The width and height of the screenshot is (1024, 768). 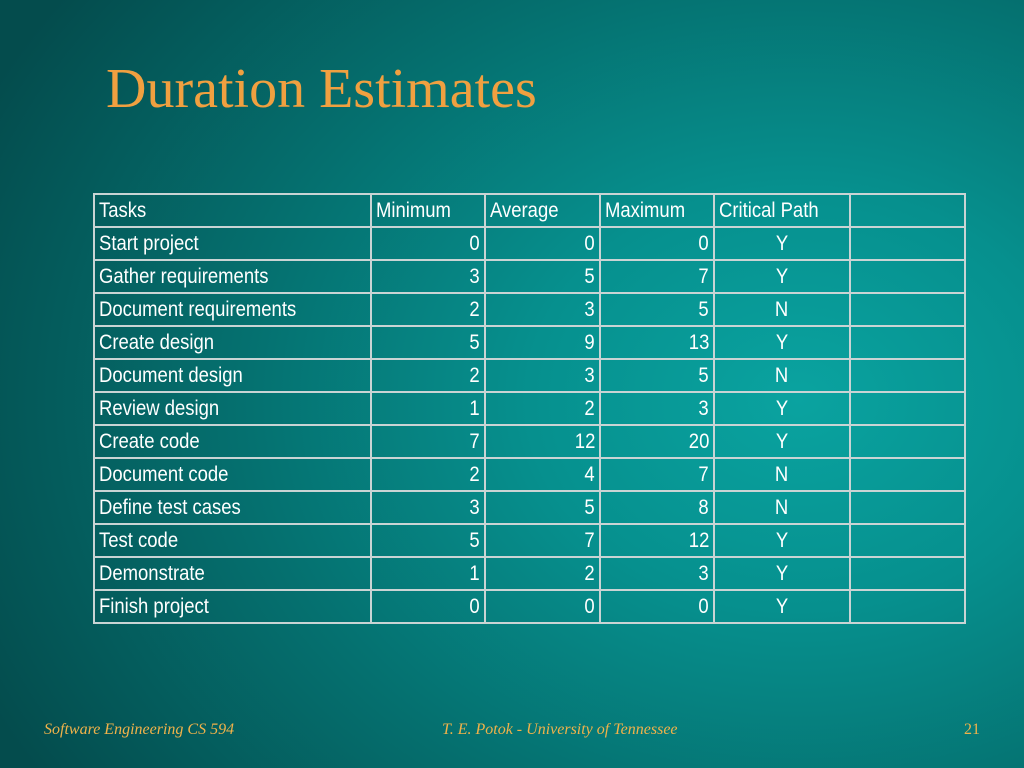 I want to click on average-cell: 12, so click(x=542, y=441).